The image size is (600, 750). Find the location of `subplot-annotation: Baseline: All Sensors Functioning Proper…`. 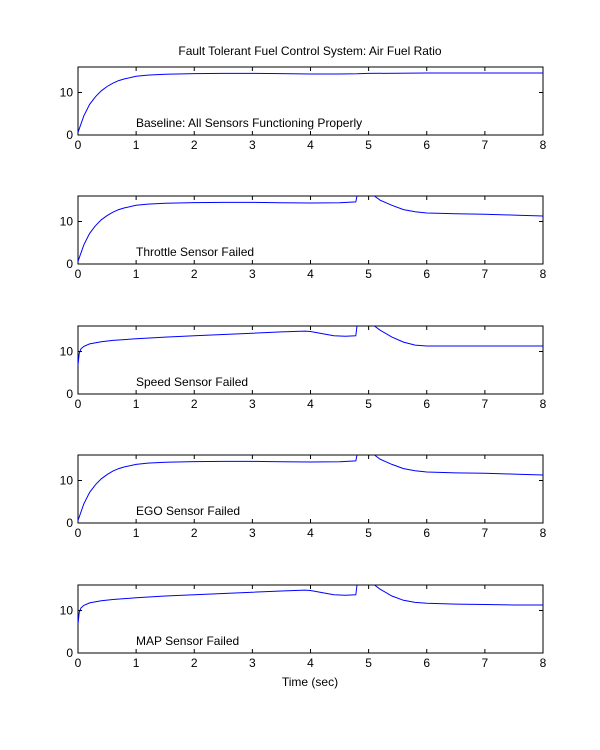

subplot-annotation: Baseline: All Sensors Functioning Proper… is located at coordinates (249, 123).